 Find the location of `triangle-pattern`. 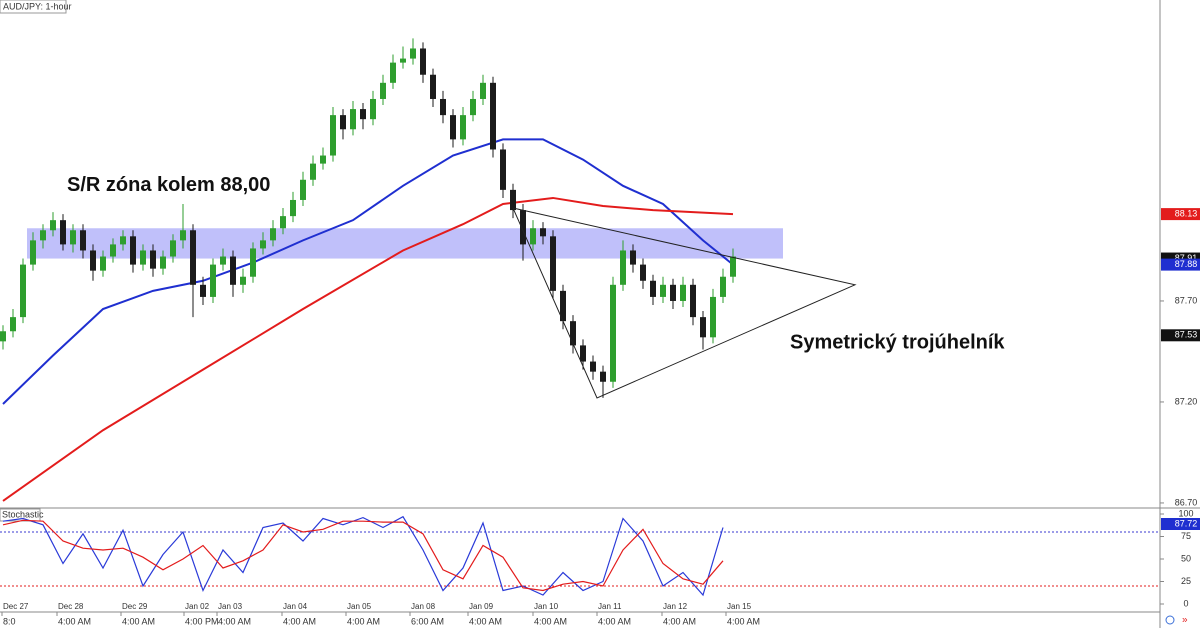

triangle-pattern is located at coordinates (684, 303).